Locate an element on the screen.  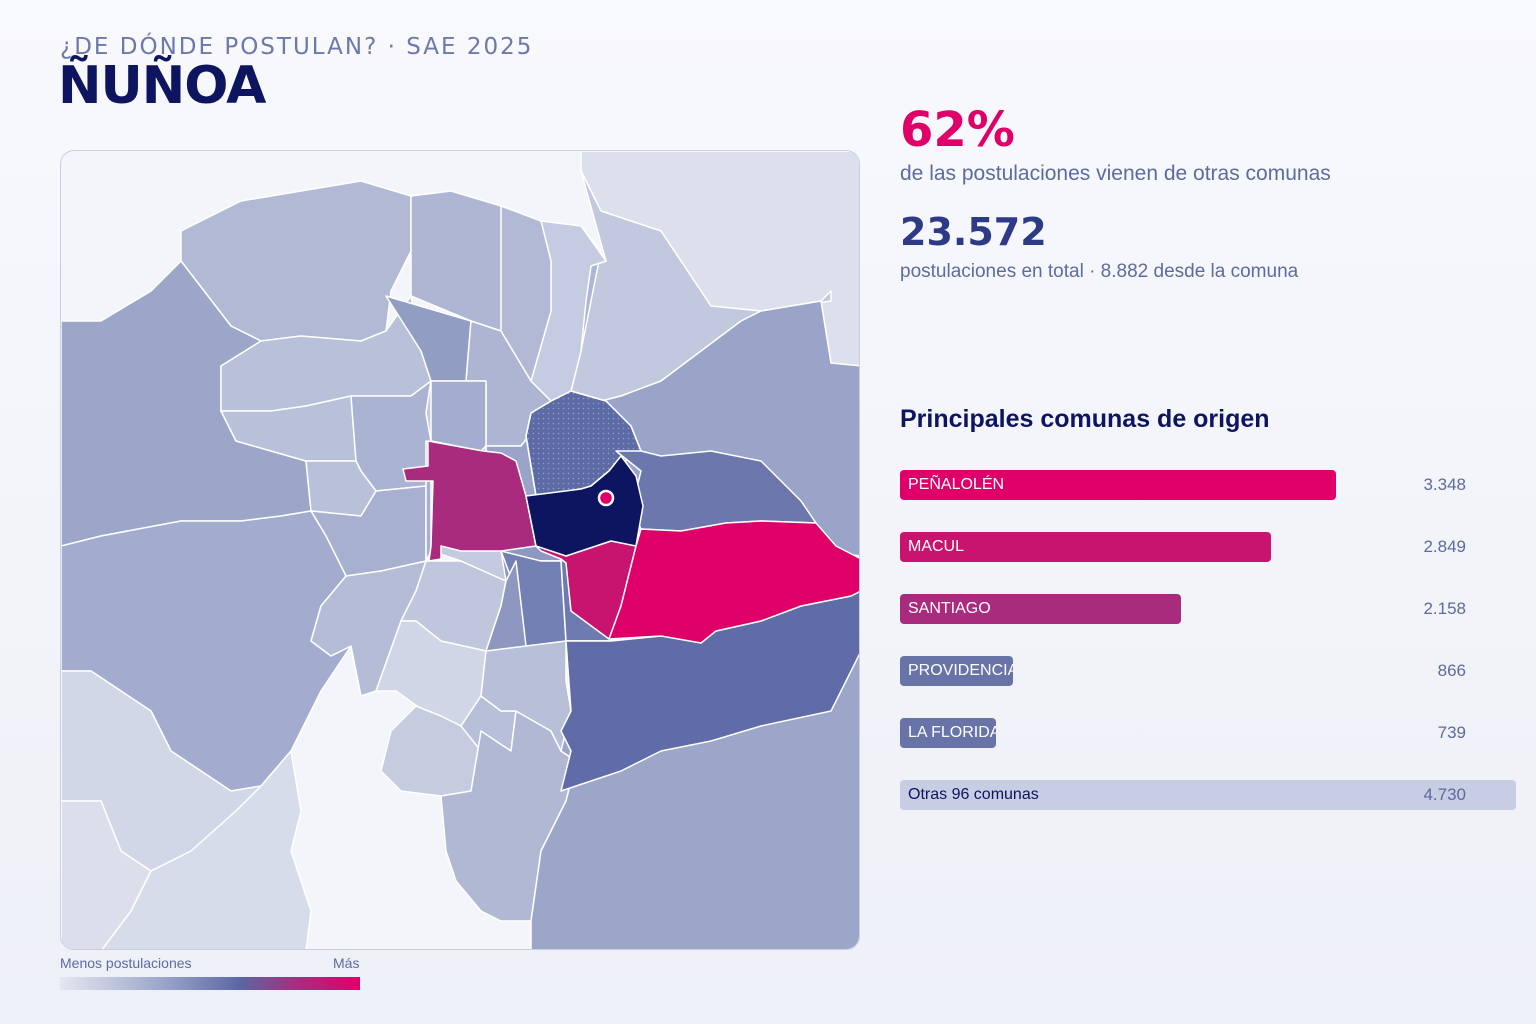
bar-value: 2.158 is located at coordinates (1444, 608).